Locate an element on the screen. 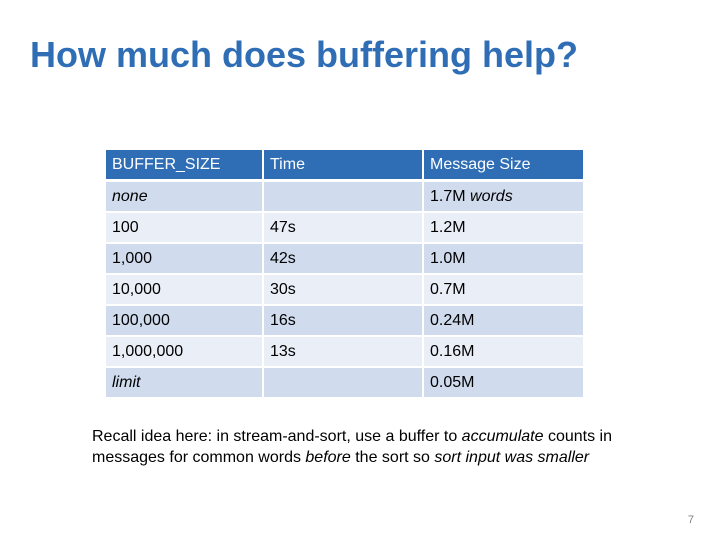 This screenshot has height=540, width=720. cell-buffer-size: none is located at coordinates (184, 196).